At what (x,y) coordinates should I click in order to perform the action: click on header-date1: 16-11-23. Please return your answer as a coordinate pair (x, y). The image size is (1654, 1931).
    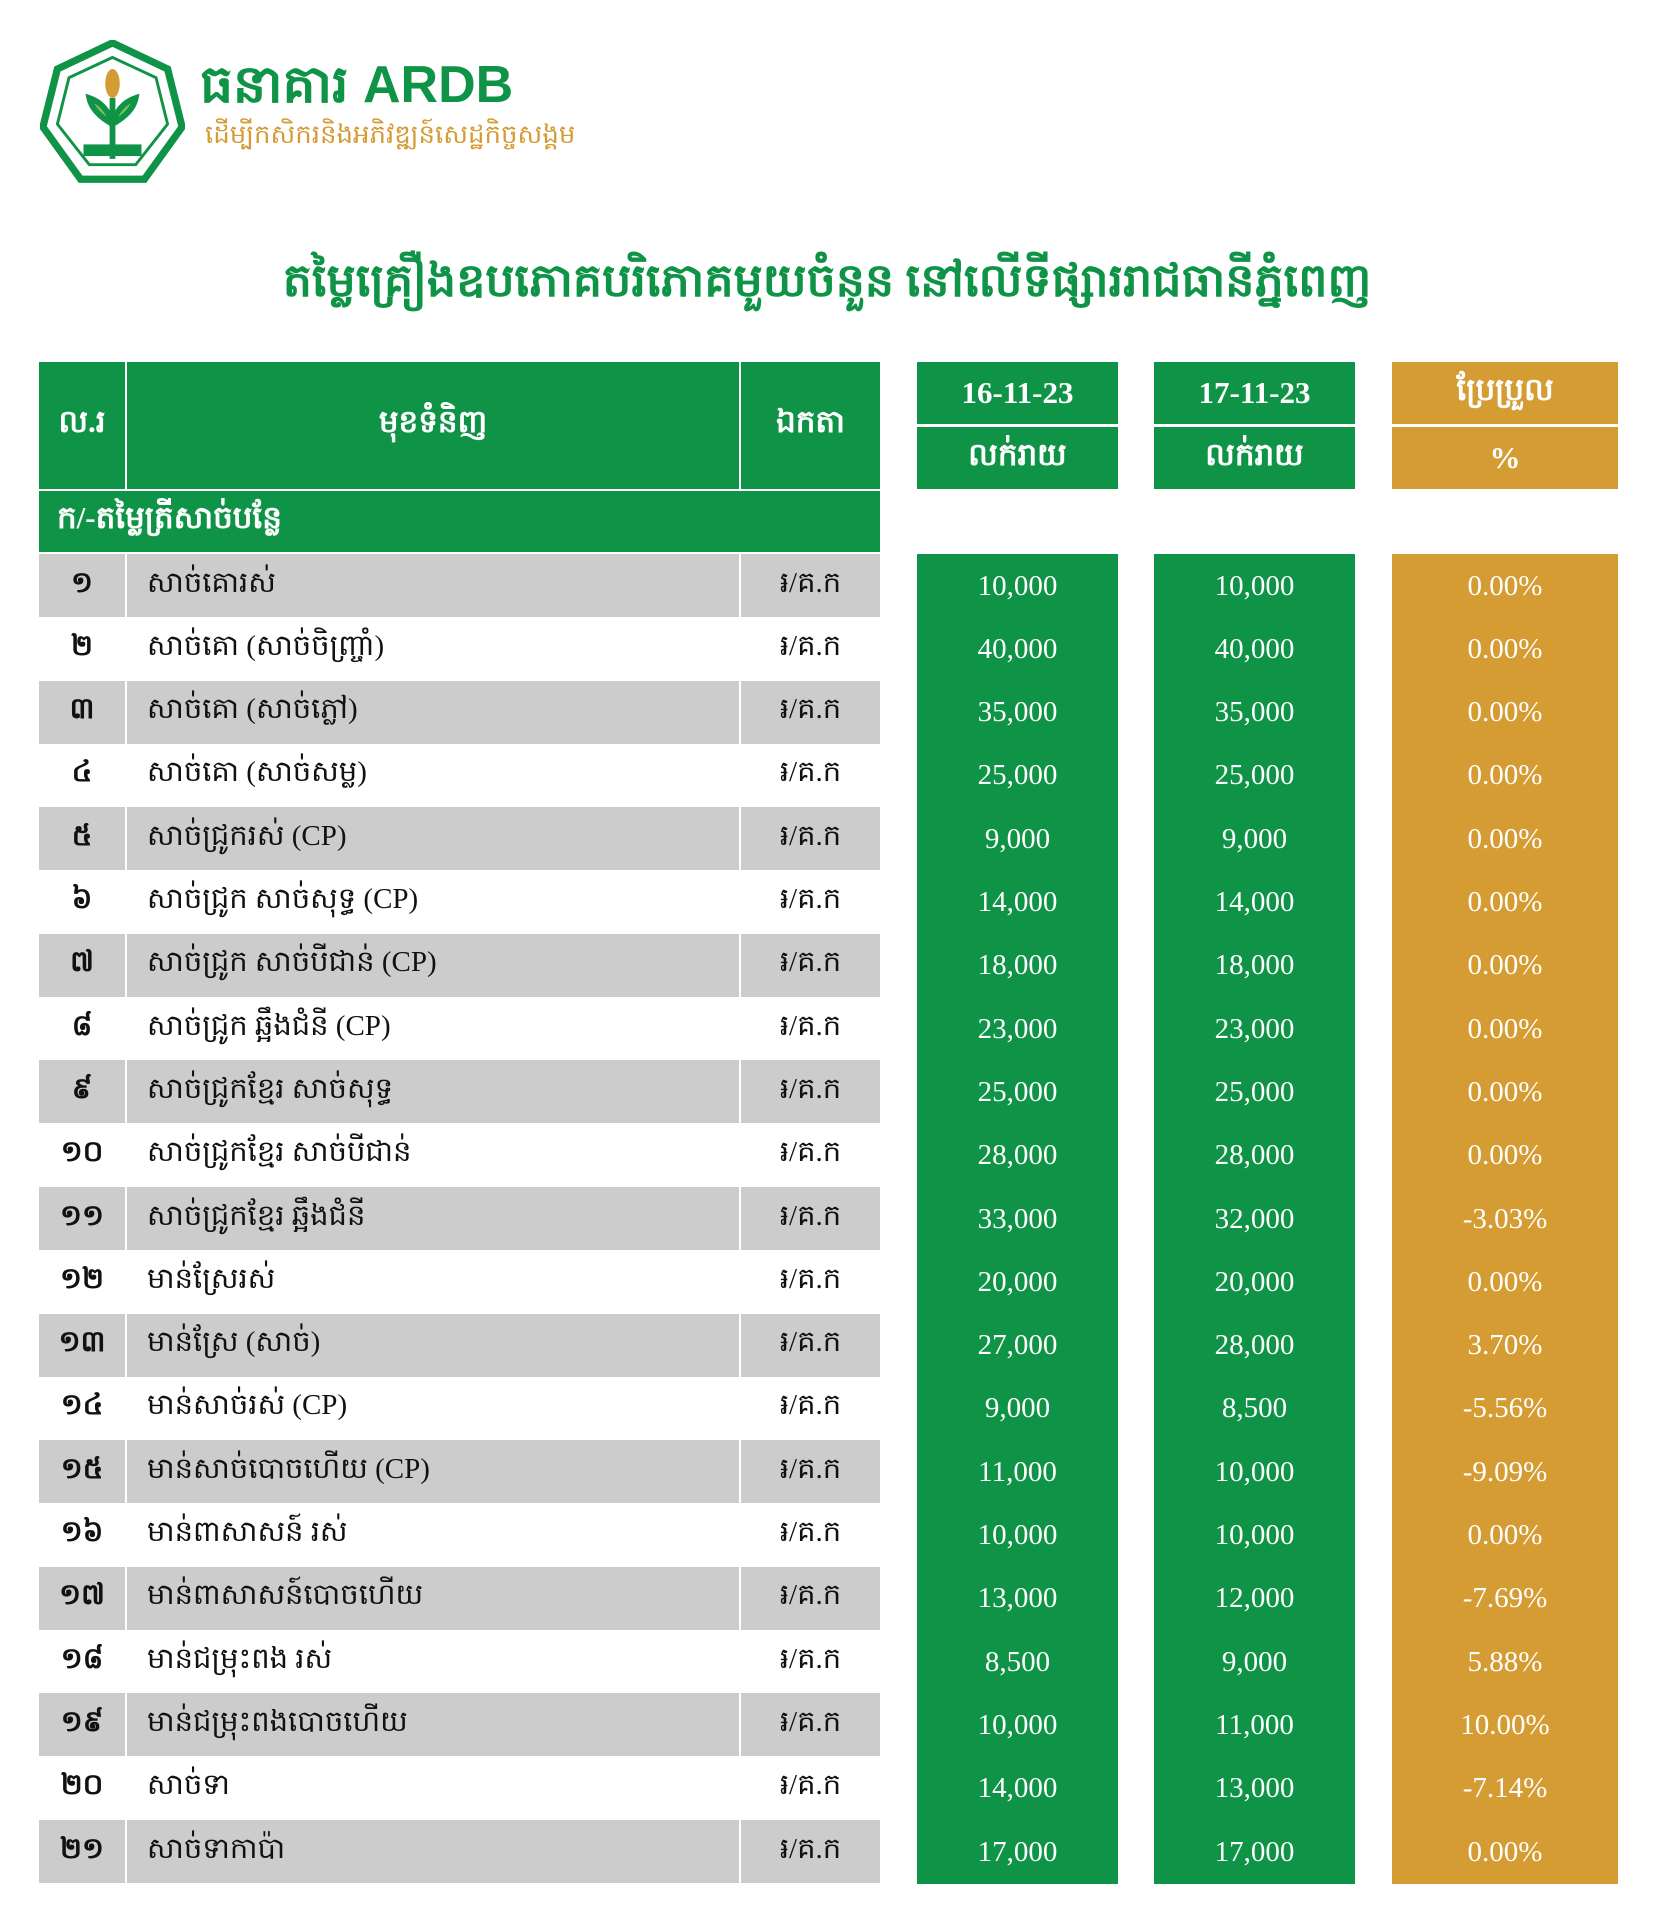
    Looking at the image, I should click on (1017, 393).